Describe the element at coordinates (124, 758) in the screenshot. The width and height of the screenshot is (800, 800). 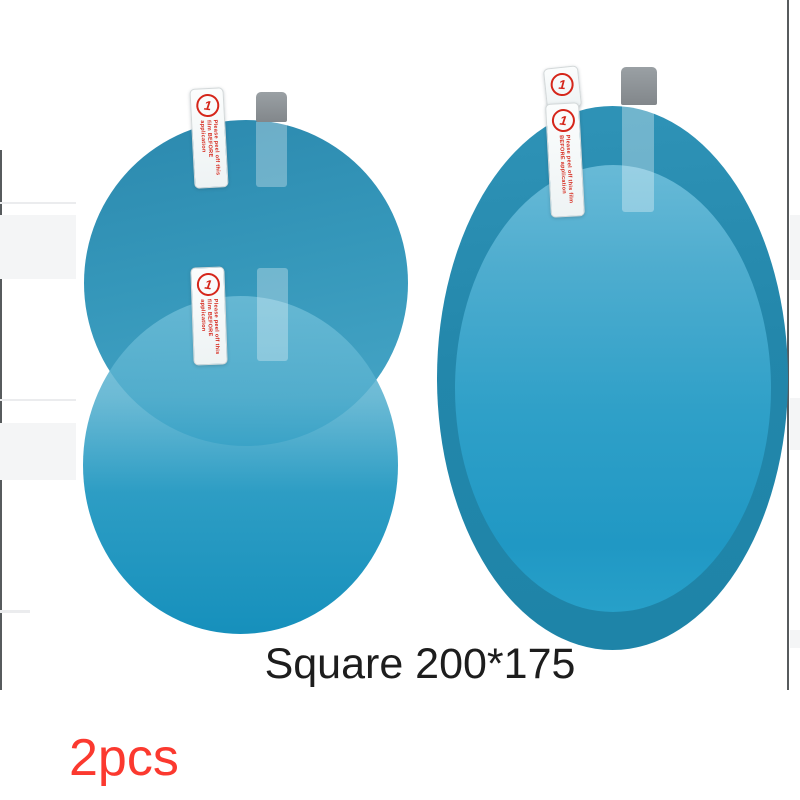
I see `quantity-label: 2pcs` at that location.